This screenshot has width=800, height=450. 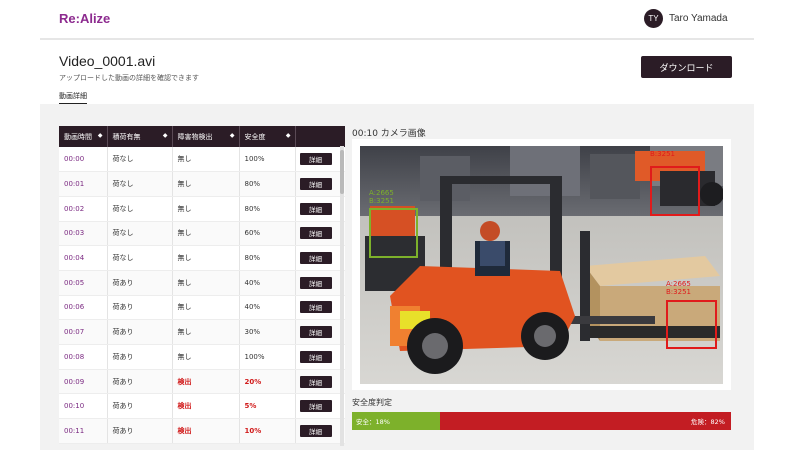 What do you see at coordinates (202, 234) in the screenshot?
I see `table-row: 00:03 荷なし 無し 60% 詳細` at bounding box center [202, 234].